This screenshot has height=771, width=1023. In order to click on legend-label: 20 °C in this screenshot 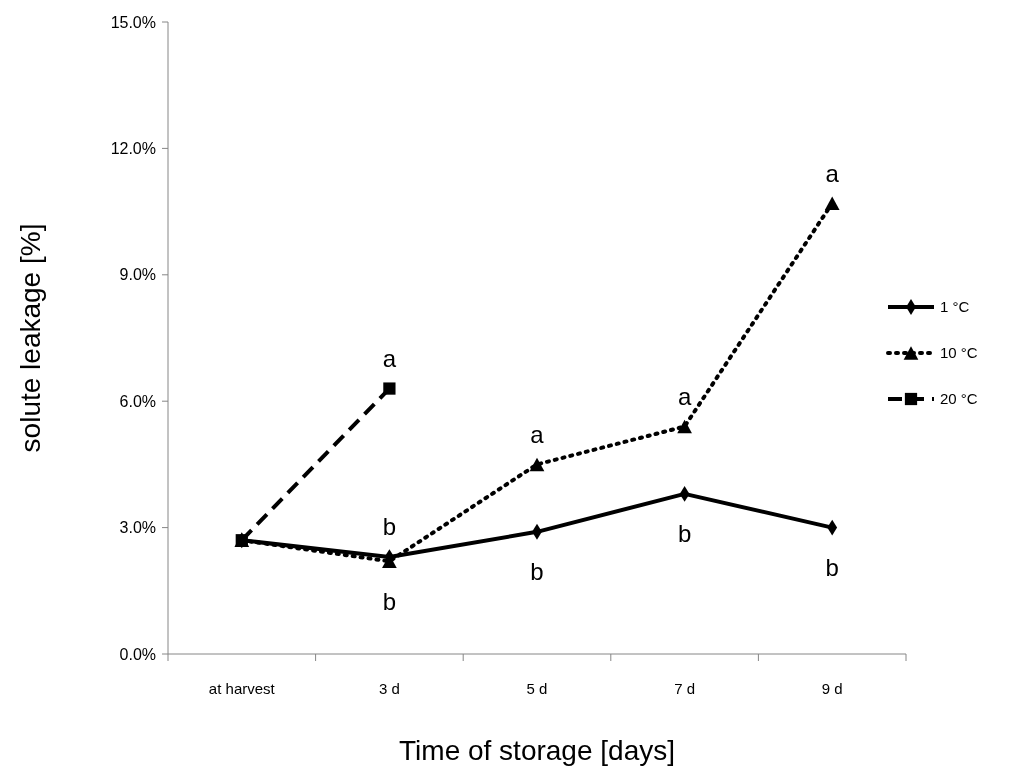, I will do `click(959, 399)`.